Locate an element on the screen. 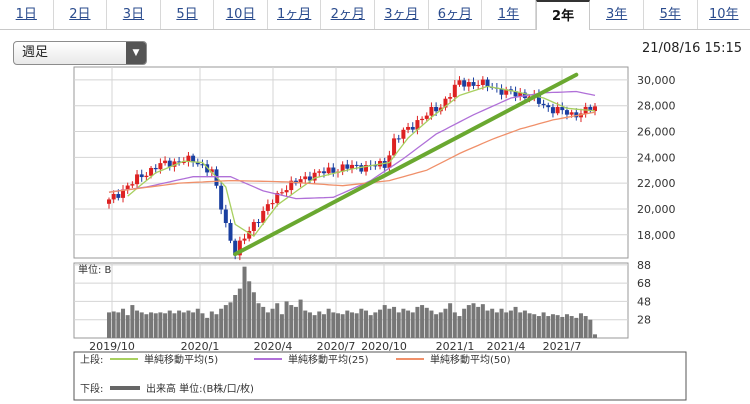 The width and height of the screenshot is (750, 404). volume-y-tick: 48 is located at coordinates (644, 301).